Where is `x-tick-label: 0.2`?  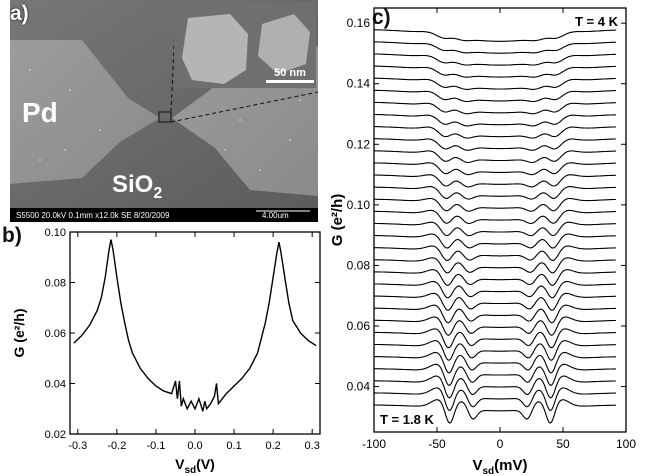 x-tick-label: 0.2 is located at coordinates (272, 446).